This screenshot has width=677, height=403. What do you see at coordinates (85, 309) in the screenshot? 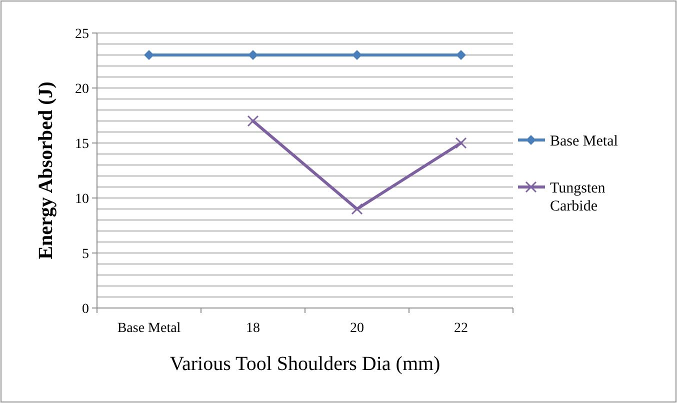
I see `y-tick-label: 0` at bounding box center [85, 309].